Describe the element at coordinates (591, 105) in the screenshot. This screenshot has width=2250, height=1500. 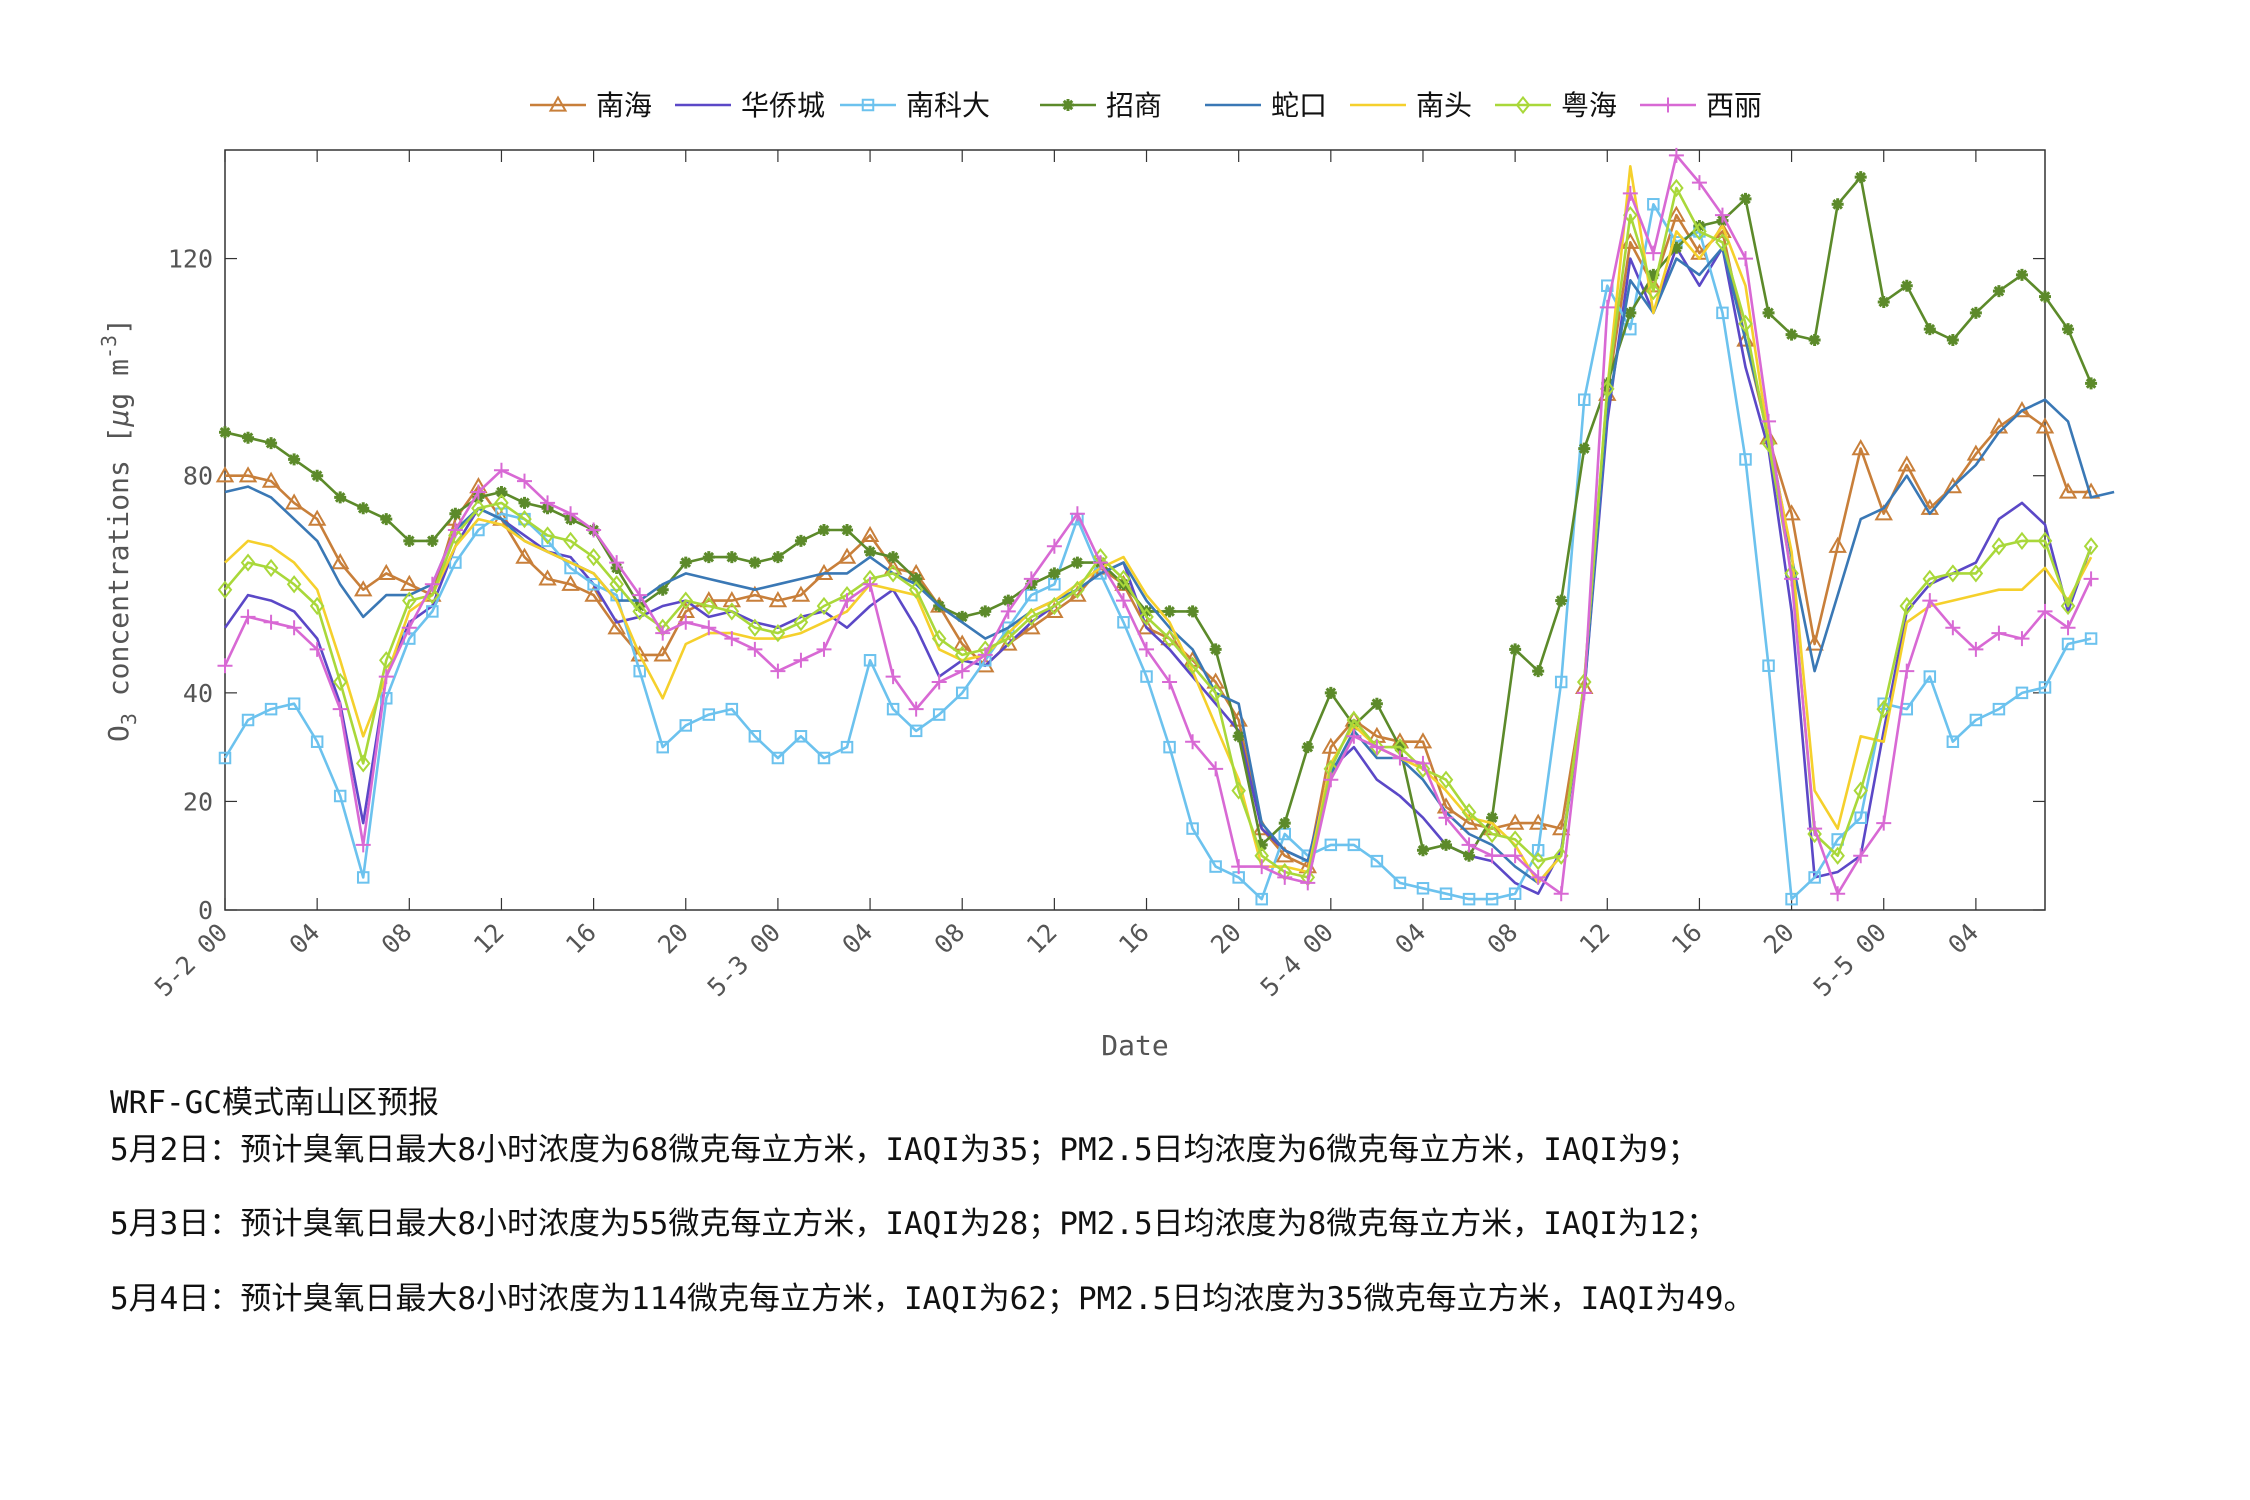
I see `legend-item: 南海` at that location.